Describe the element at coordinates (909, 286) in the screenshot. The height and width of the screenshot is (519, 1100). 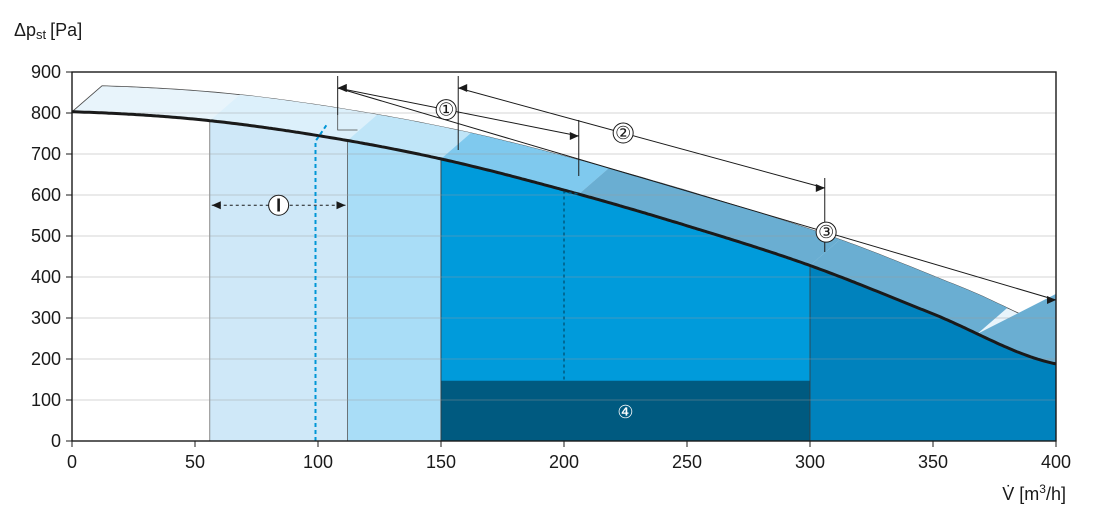
I see `band-seg-e` at that location.